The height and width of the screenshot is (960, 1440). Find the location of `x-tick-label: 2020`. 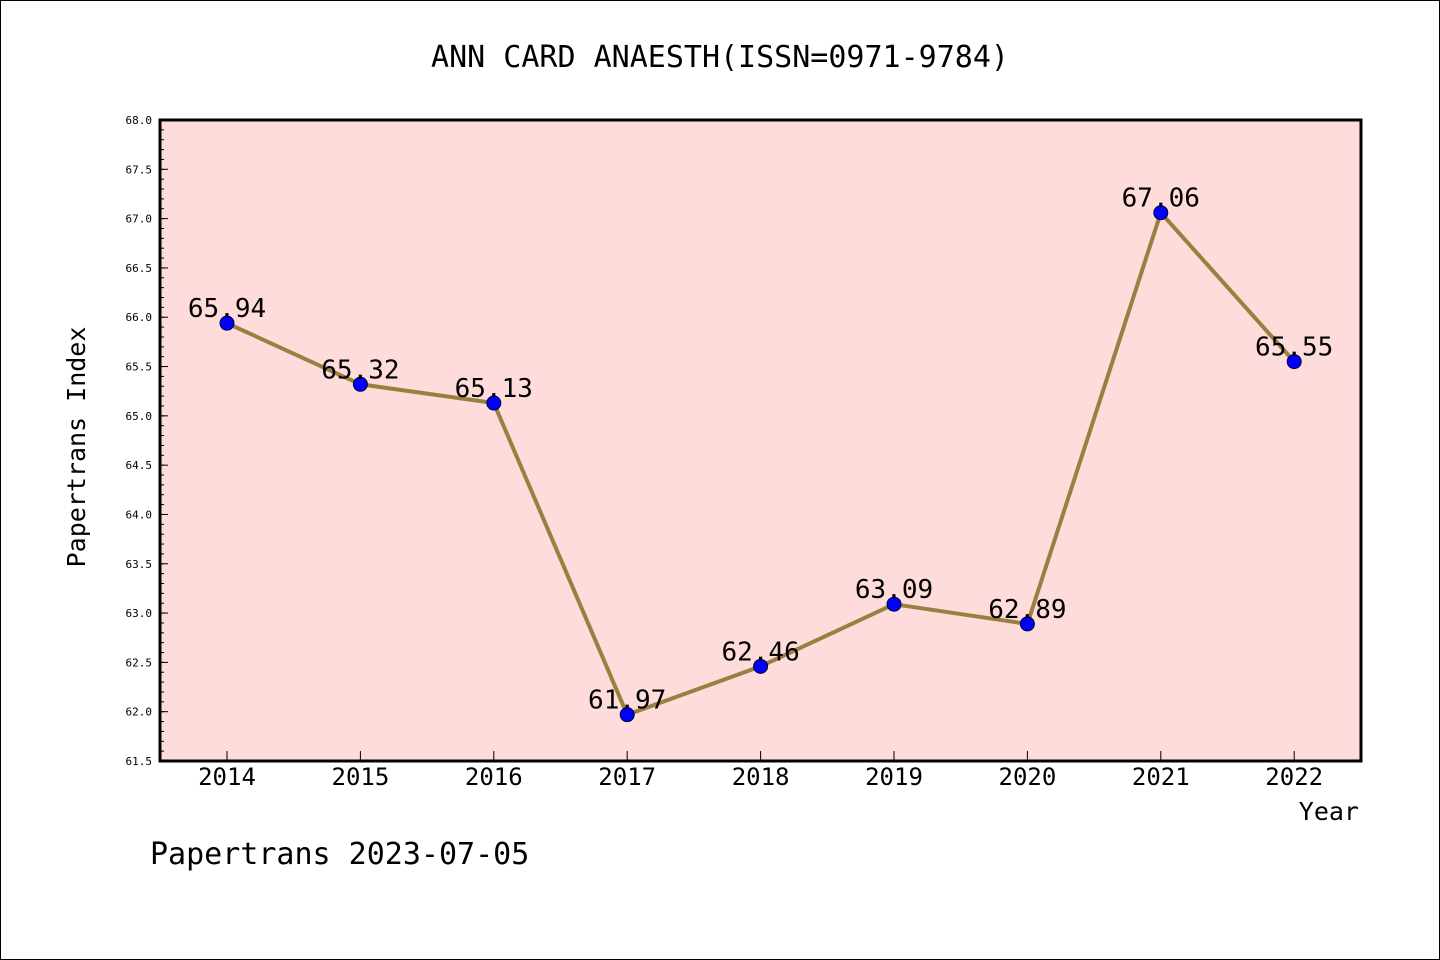

x-tick-label: 2020 is located at coordinates (1028, 777).